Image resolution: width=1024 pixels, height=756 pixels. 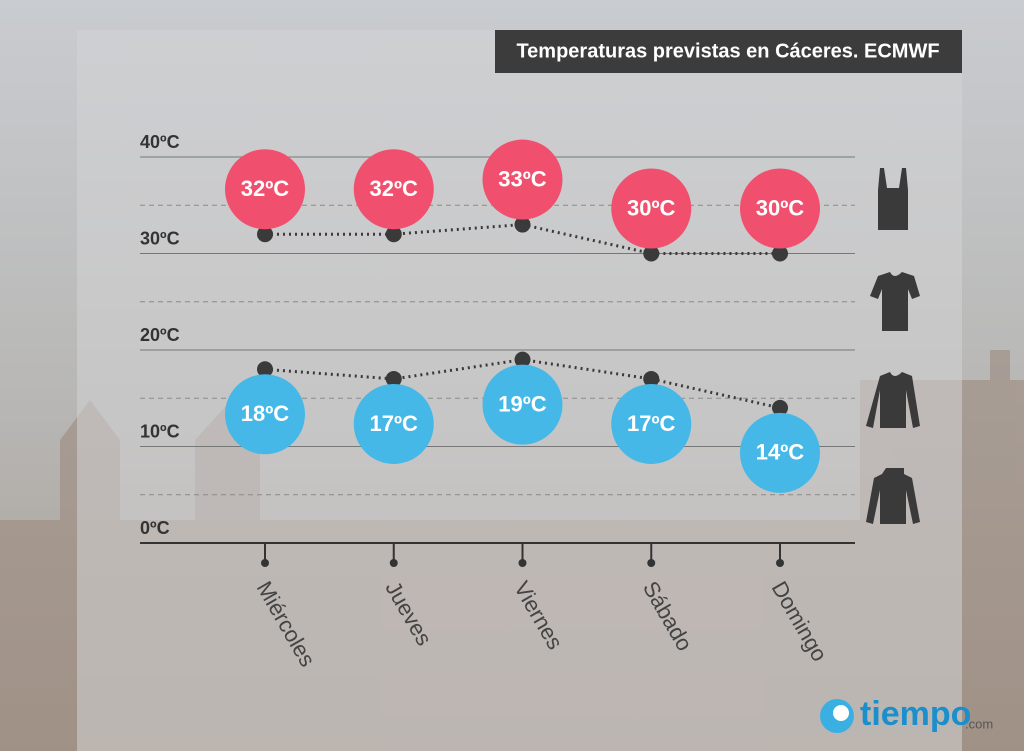 What do you see at coordinates (160, 238) in the screenshot?
I see `y-tick-label: 30ºC` at bounding box center [160, 238].